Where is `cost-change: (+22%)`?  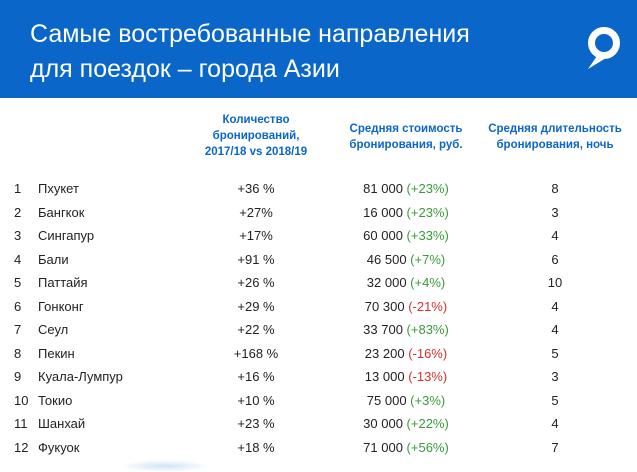 cost-change: (+22%) is located at coordinates (427, 423).